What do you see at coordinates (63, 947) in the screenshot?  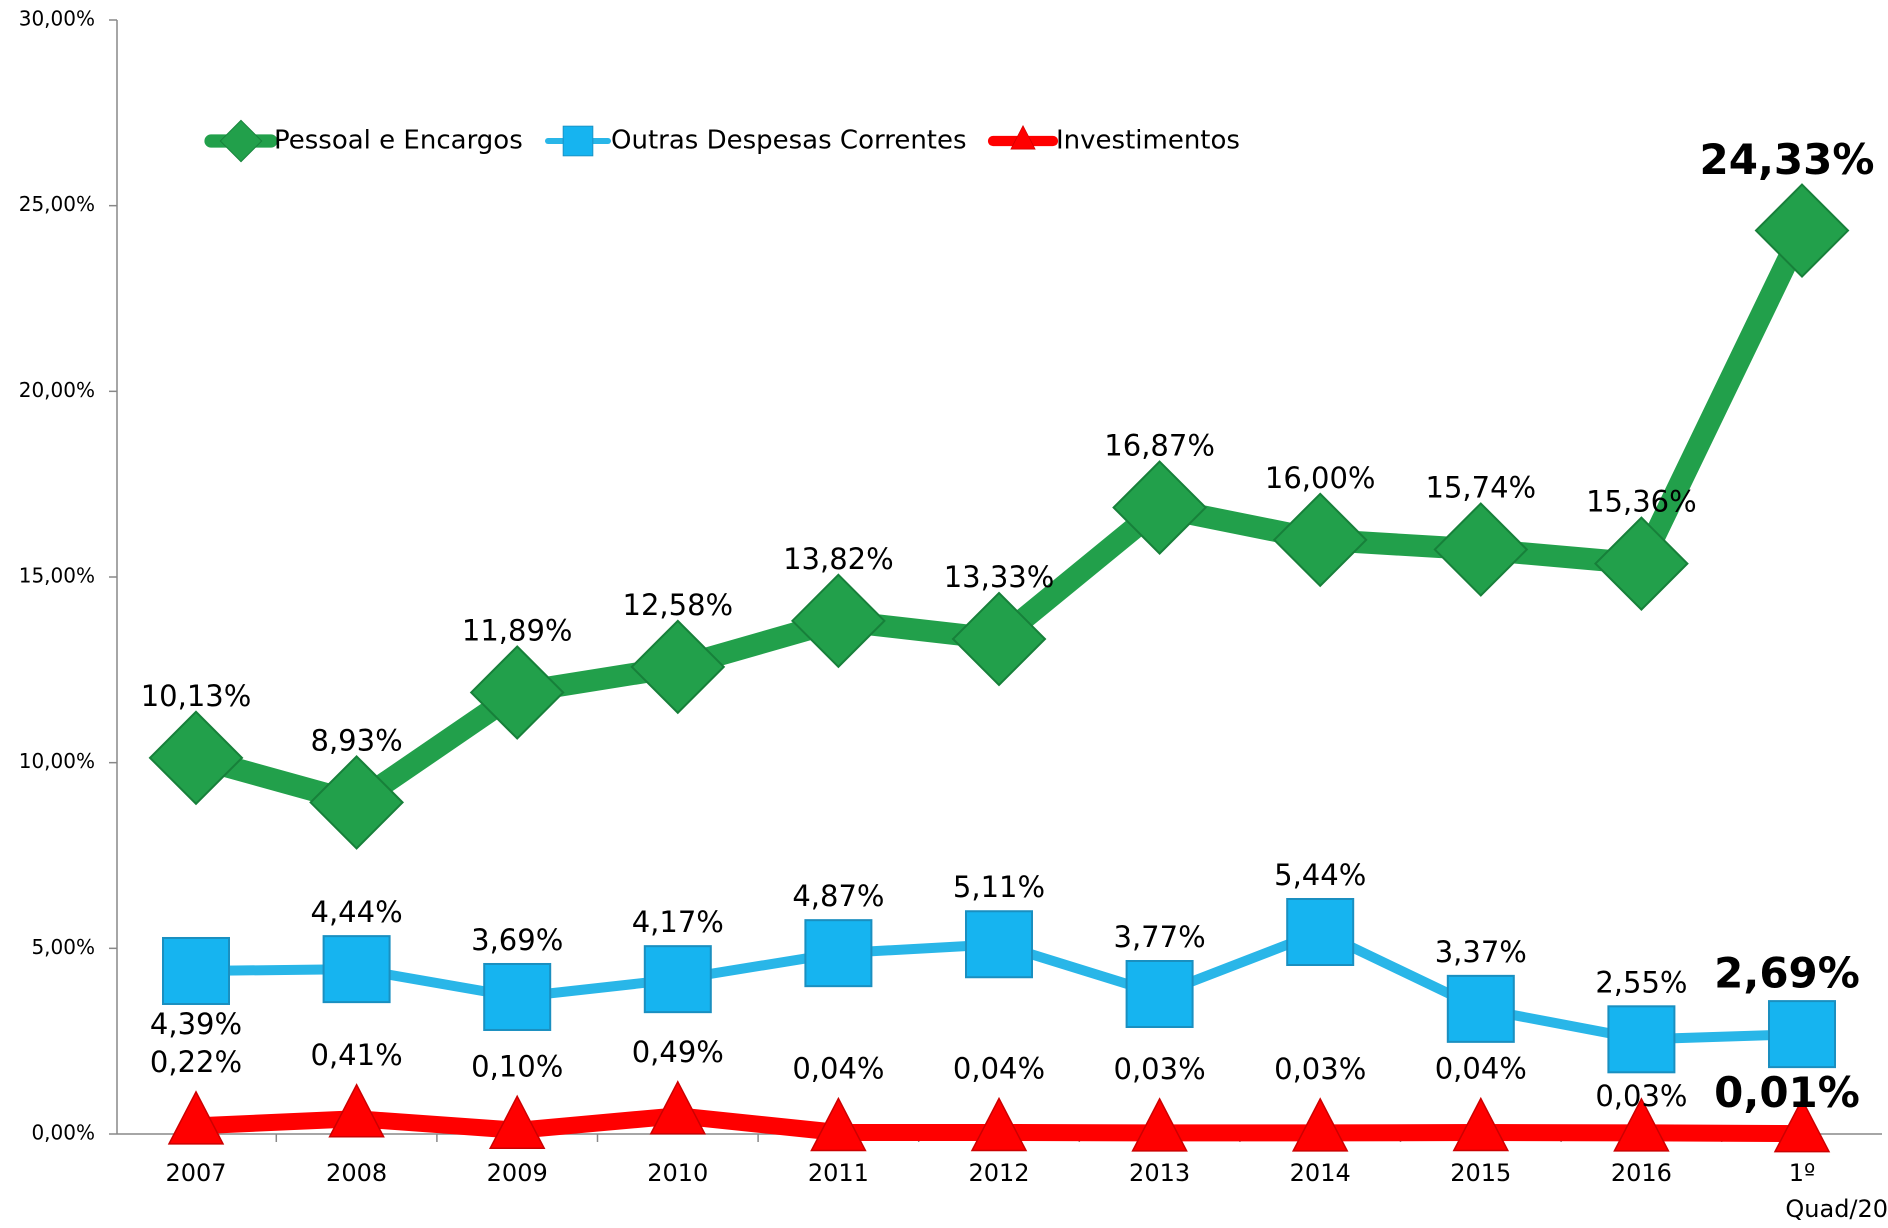 I see `y-tick-label: 5,00%` at bounding box center [63, 947].